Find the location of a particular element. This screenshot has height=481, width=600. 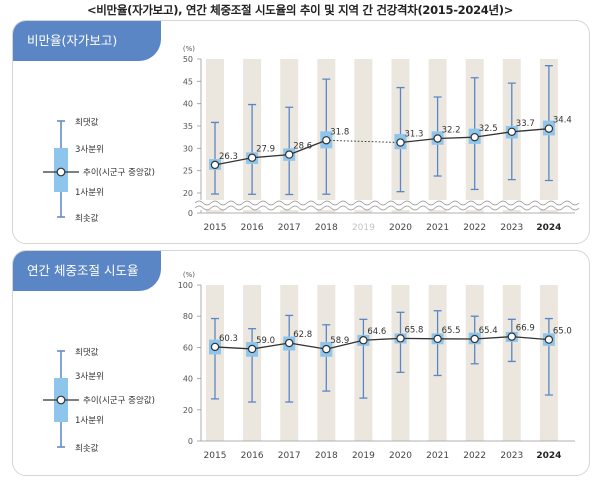

median-data-label: 66.9 is located at coordinates (525, 329).